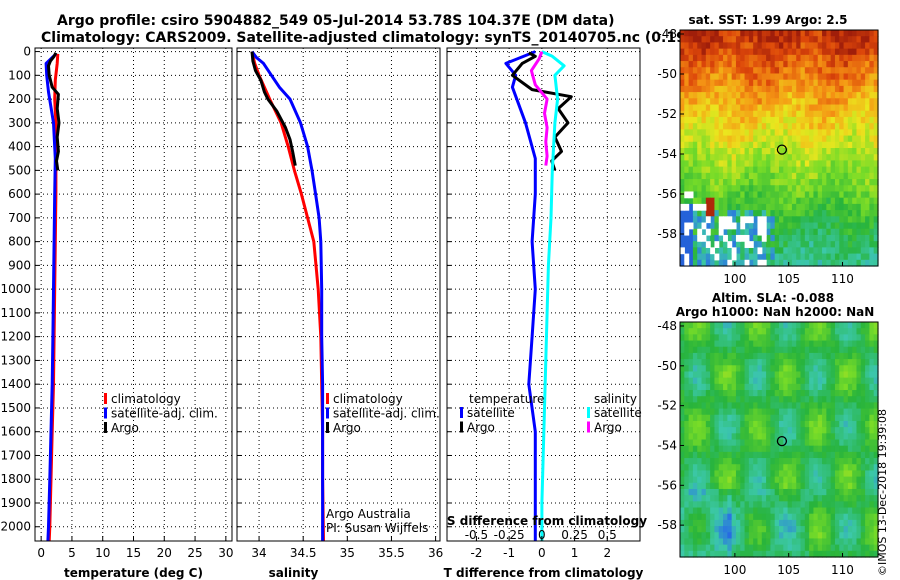 The image size is (900, 580). Describe the element at coordinates (779, 148) in the screenshot. I see `map-frame-sst_map` at that location.